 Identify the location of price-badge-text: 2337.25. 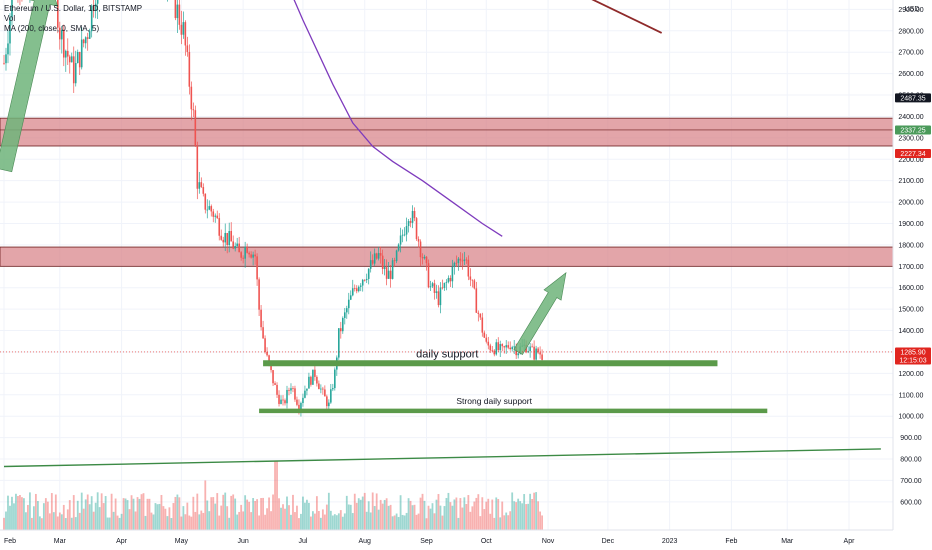
(912, 130).